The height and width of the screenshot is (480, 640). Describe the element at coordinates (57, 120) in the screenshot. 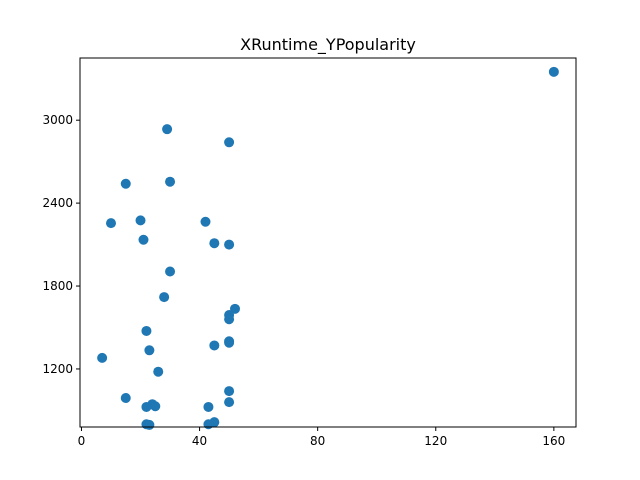

I see `y-tick-label: 3000` at that location.